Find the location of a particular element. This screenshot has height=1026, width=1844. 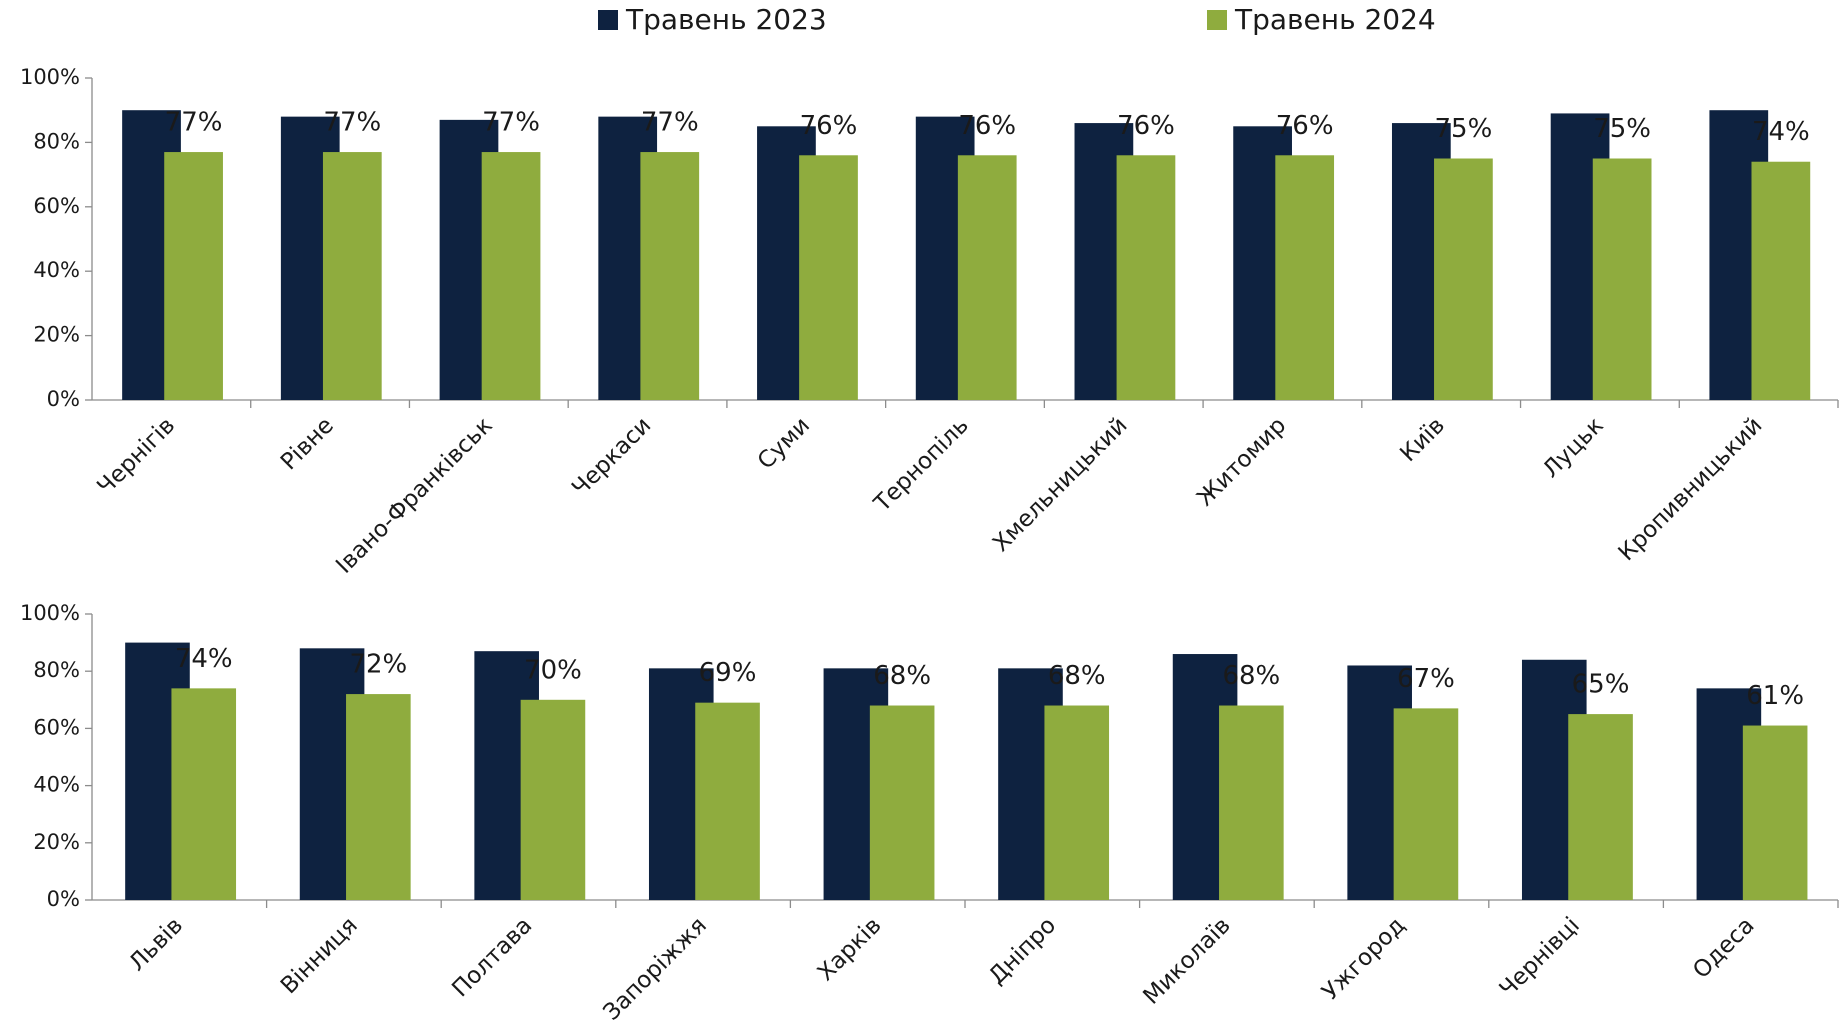

x-tick-label: Рівне is located at coordinates (307, 443).